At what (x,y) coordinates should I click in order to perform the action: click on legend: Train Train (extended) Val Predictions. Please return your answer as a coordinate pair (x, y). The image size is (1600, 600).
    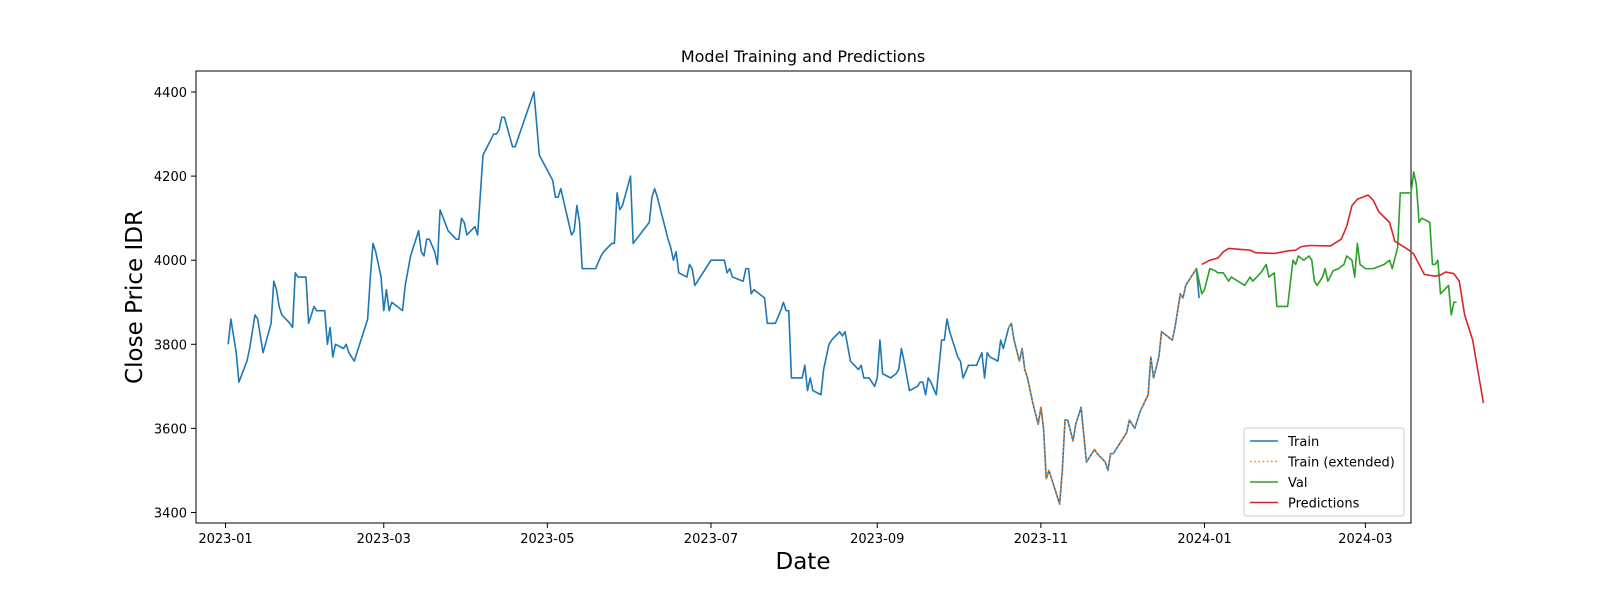
    Looking at the image, I should click on (1324, 472).